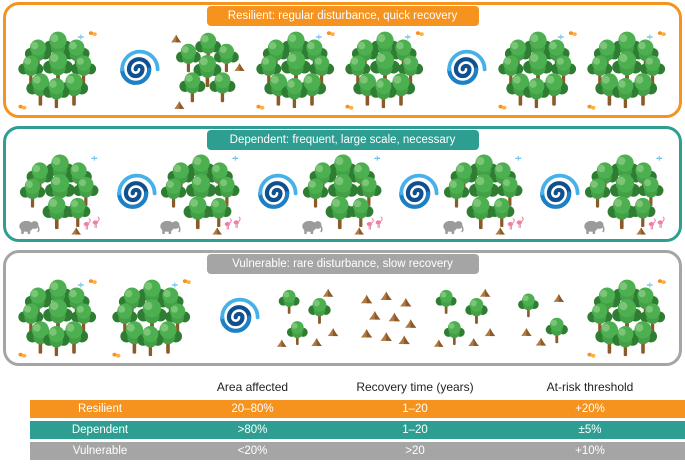  Describe the element at coordinates (357, 430) in the screenshot. I see `table-row-dependent: Dependent >80% 1–20 ±5%` at that location.